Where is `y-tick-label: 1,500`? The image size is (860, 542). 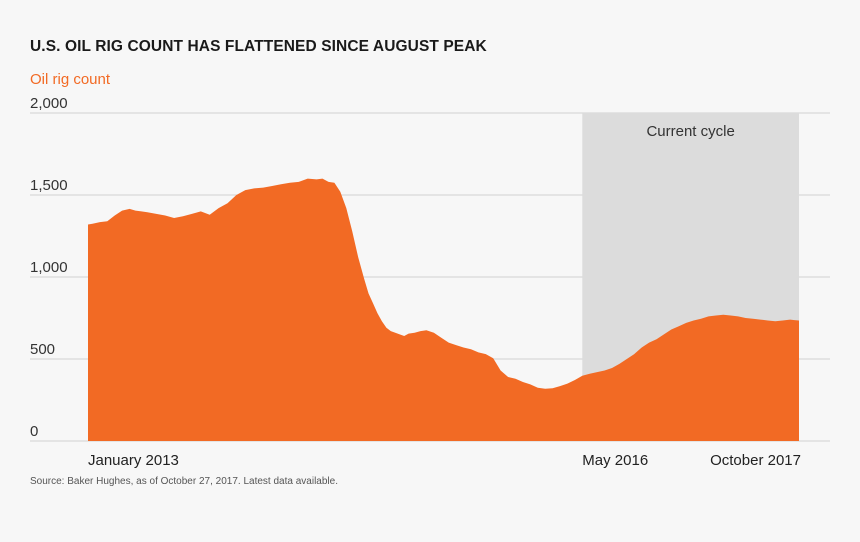
y-tick-label: 1,500 is located at coordinates (49, 185).